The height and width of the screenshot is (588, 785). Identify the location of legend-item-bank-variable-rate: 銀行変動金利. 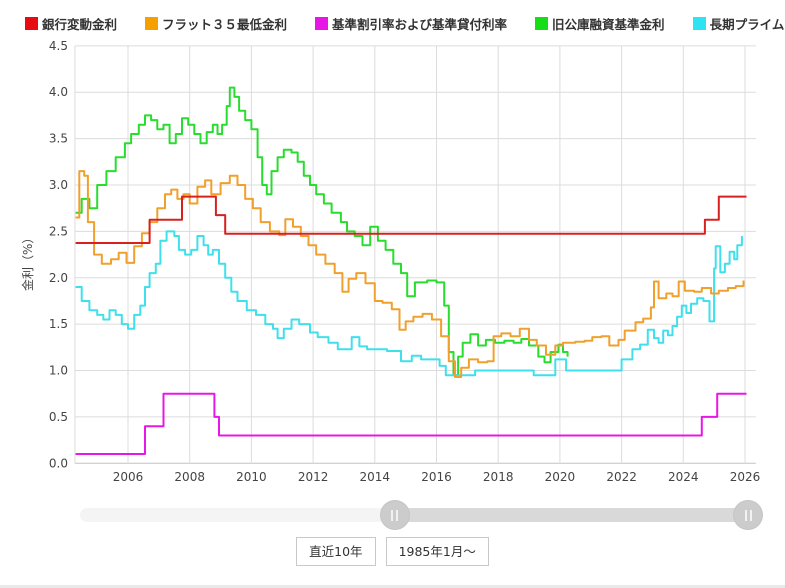
(71, 23).